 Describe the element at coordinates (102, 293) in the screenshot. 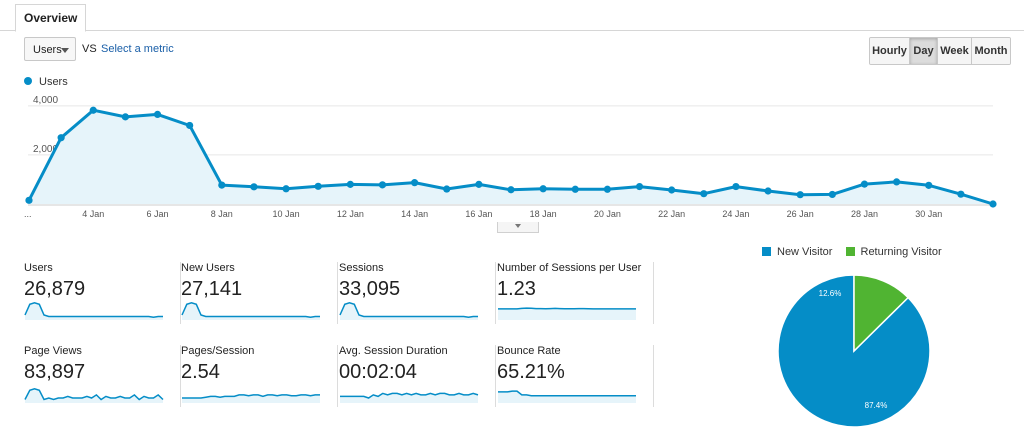

I see `metric-card: Users 26,879` at that location.